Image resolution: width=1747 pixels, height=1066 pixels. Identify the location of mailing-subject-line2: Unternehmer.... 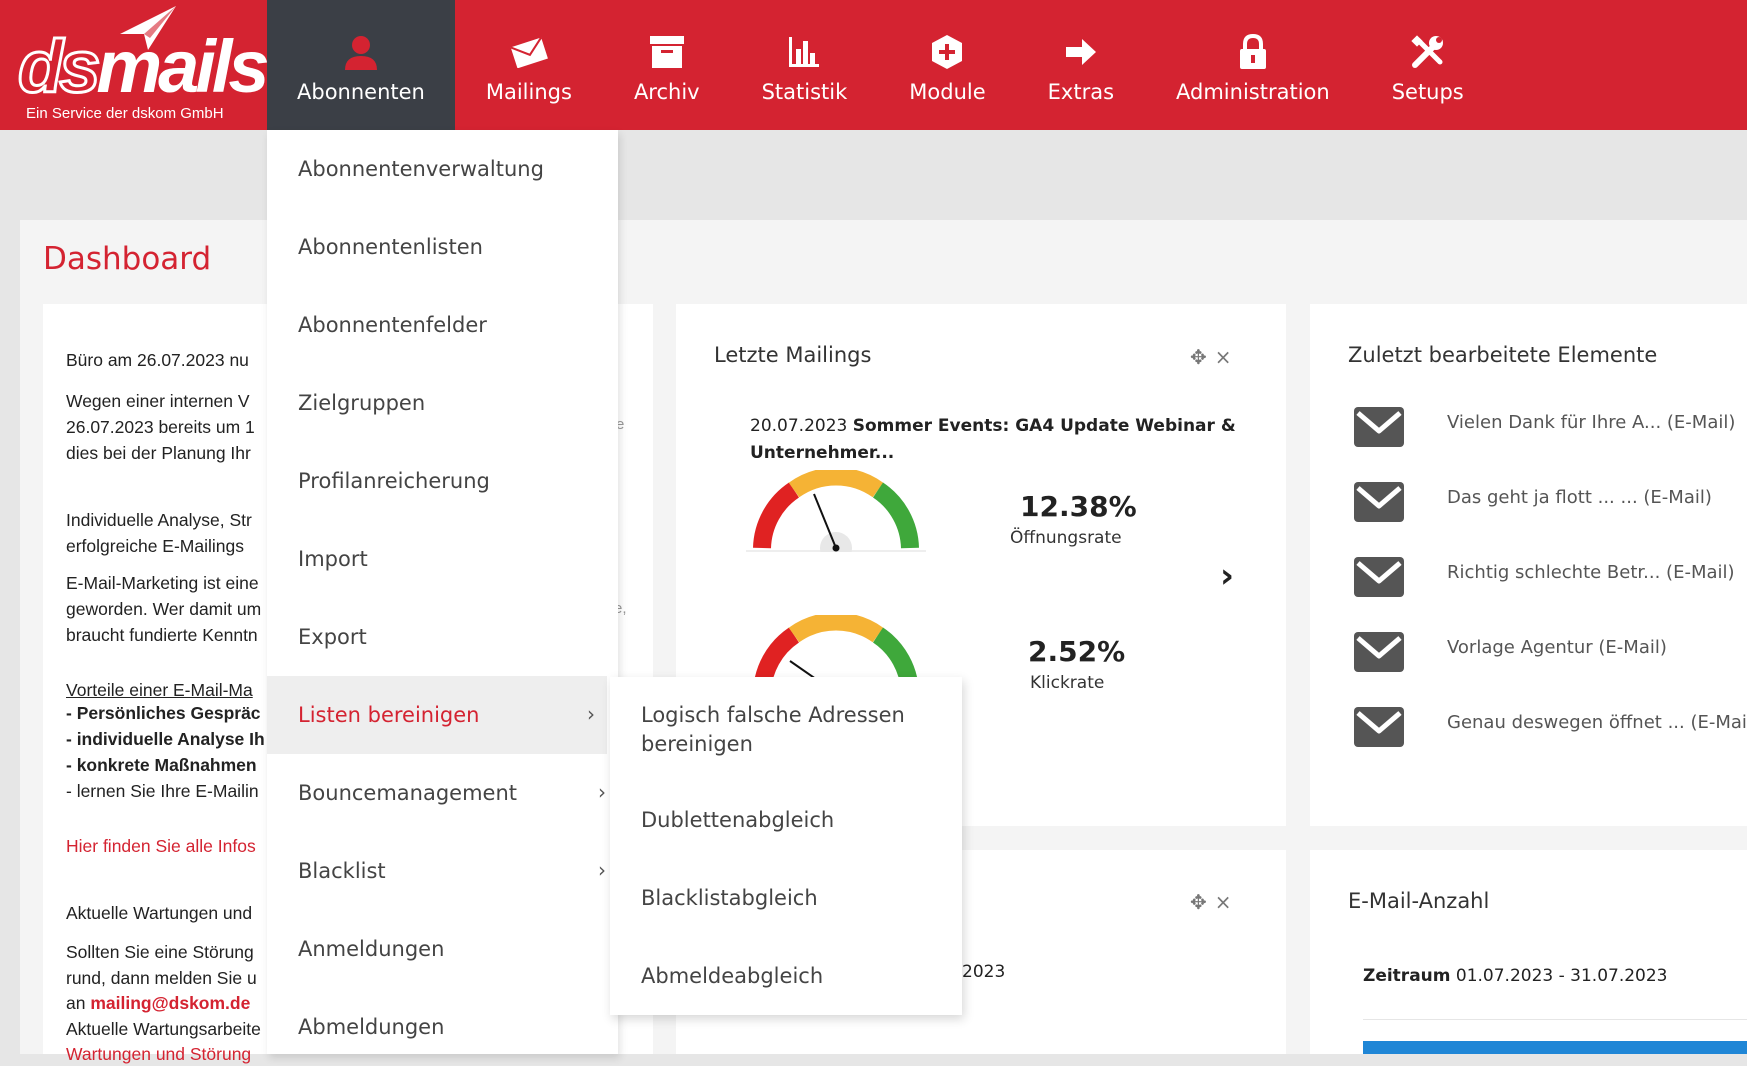
(822, 453).